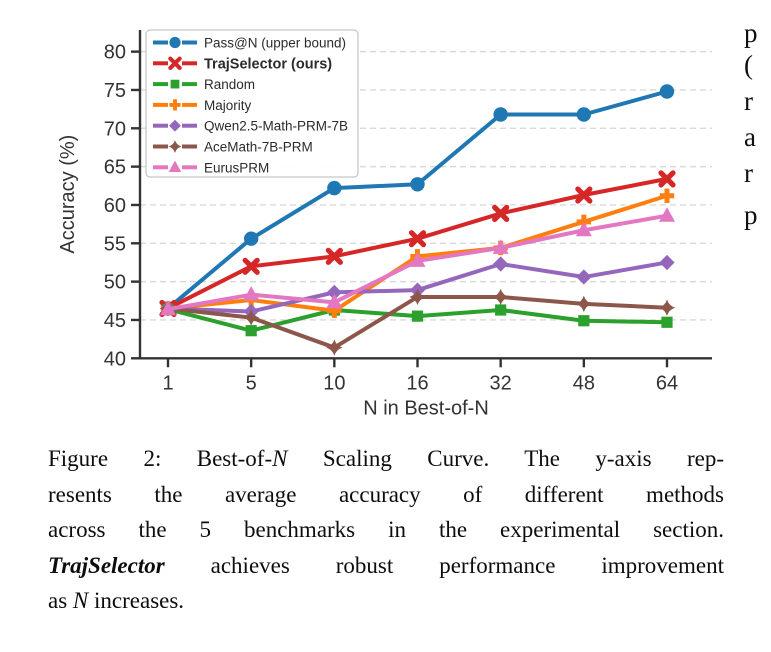  What do you see at coordinates (136, 600) in the screenshot?
I see `caption-text: increases.` at bounding box center [136, 600].